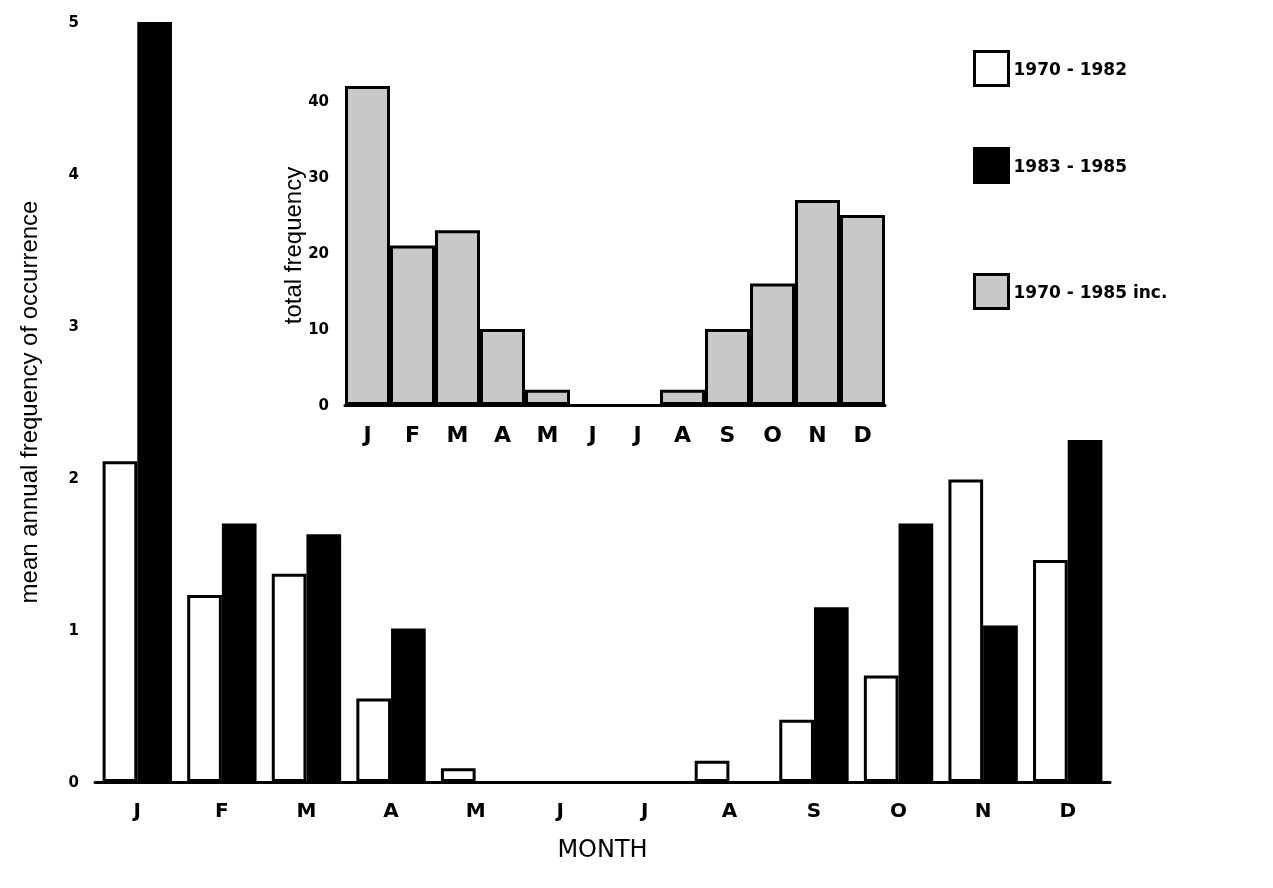  I want to click on y-tick-label: 30, so click(318, 177).